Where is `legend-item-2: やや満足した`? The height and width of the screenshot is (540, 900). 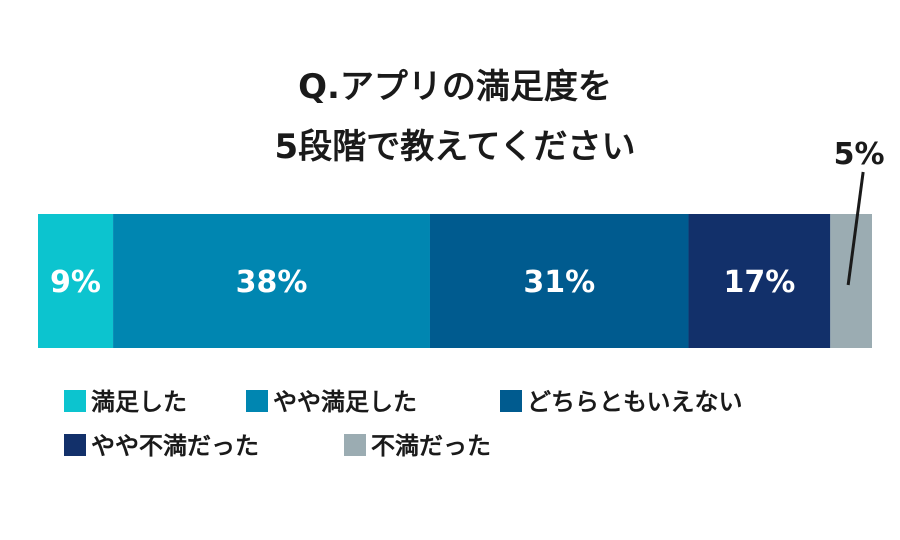 legend-item-2: やや満足した is located at coordinates (331, 402).